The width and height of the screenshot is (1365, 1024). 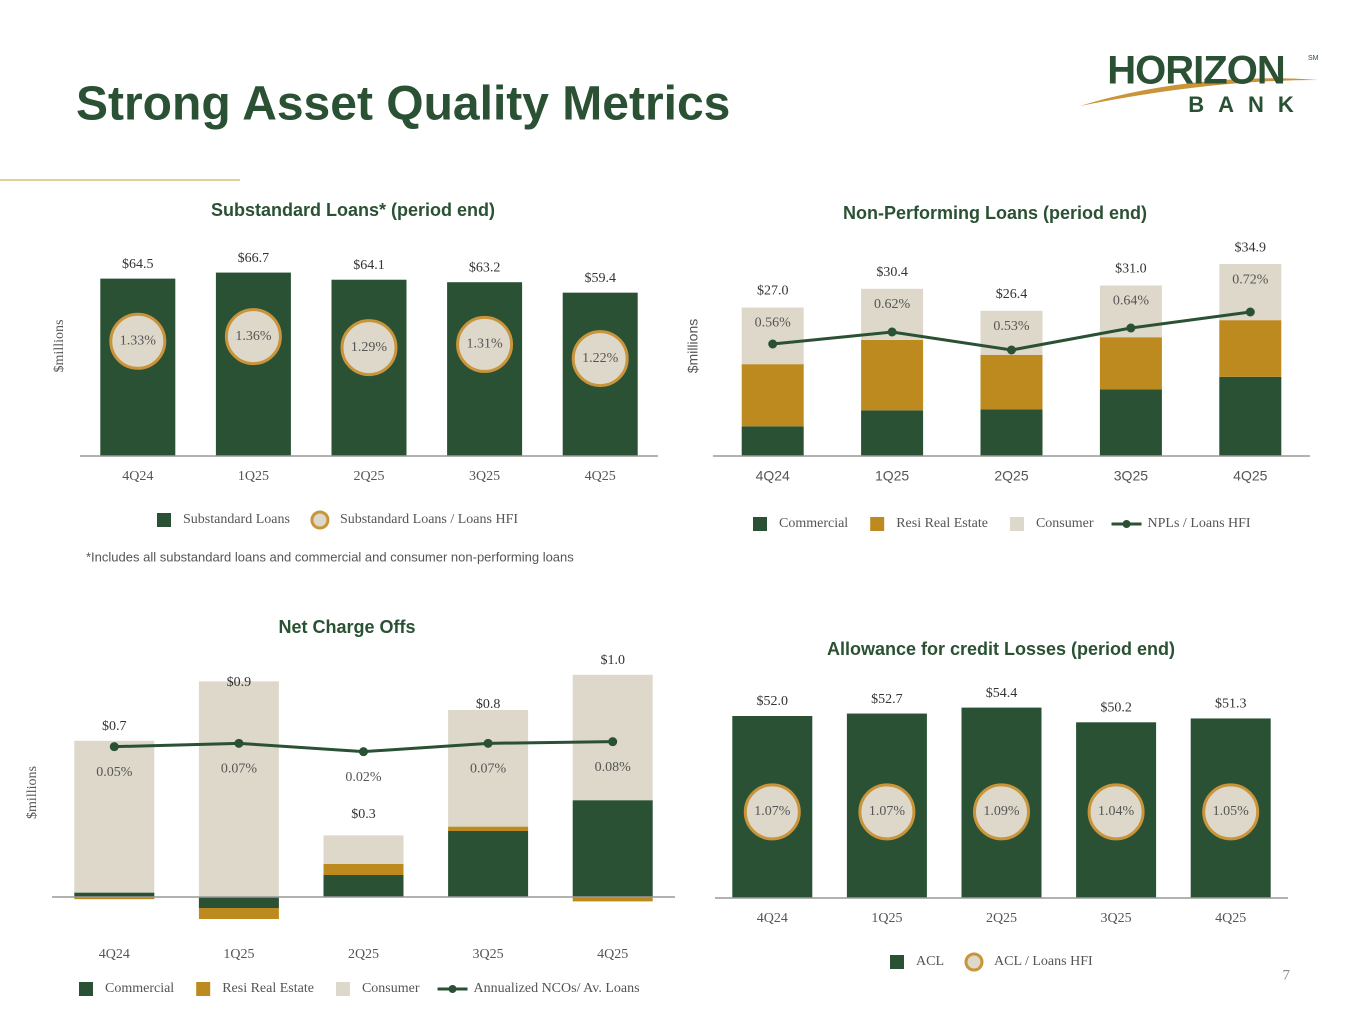 What do you see at coordinates (369, 265) in the screenshot?
I see `value-label: $64.1` at bounding box center [369, 265].